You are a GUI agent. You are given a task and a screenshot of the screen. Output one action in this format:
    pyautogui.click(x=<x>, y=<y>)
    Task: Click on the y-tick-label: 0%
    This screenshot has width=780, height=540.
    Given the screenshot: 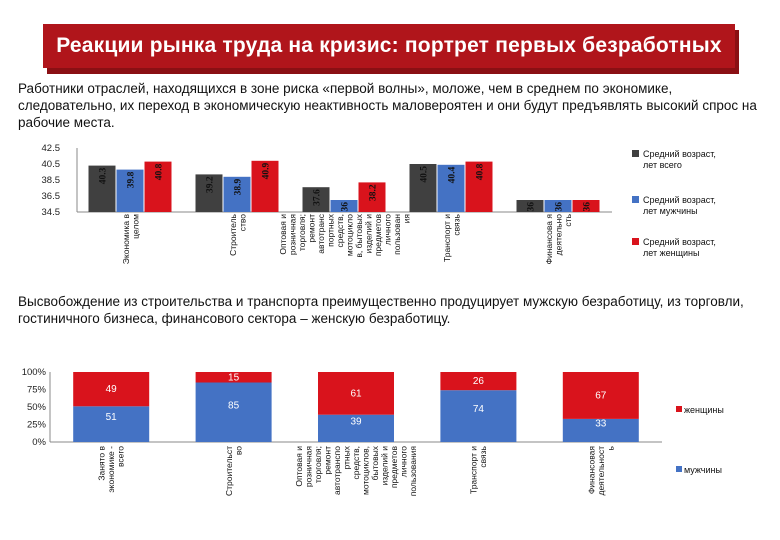 What is the action you would take?
    pyautogui.click(x=39, y=442)
    